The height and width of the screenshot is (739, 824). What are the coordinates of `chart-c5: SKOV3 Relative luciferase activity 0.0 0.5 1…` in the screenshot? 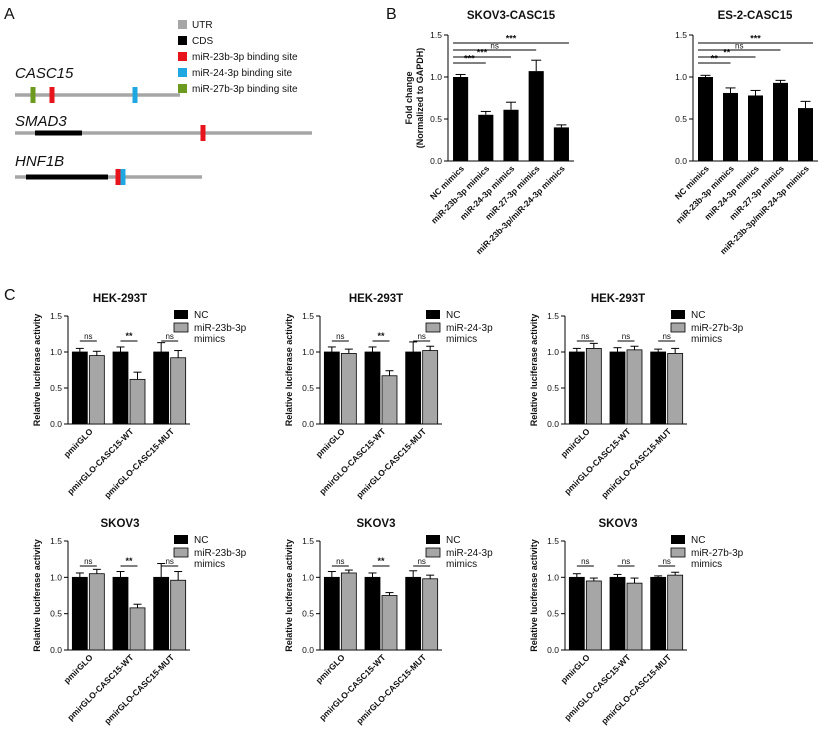 It's located at (388, 622).